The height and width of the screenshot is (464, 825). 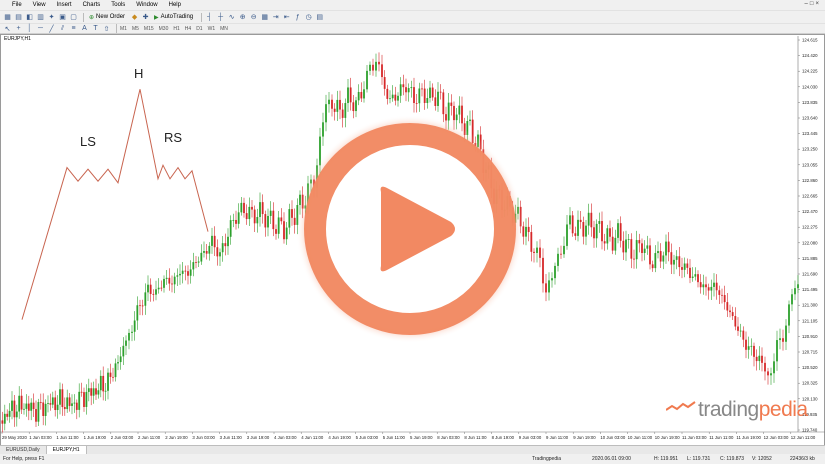 I want to click on vertical-line-icon: │, so click(x=29, y=28).